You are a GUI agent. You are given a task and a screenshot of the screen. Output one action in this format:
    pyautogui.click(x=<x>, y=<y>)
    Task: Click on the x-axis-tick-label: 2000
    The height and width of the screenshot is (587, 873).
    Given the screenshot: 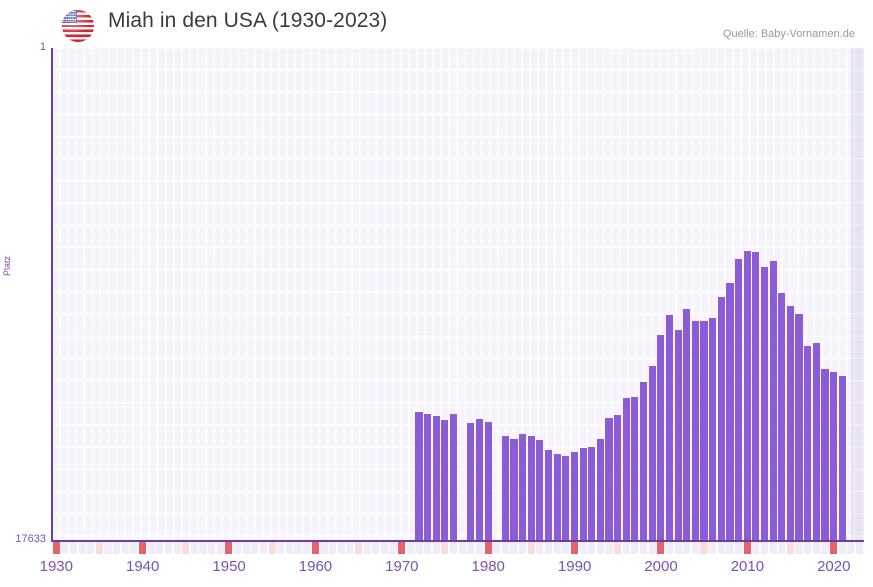 What is the action you would take?
    pyautogui.click(x=661, y=566)
    